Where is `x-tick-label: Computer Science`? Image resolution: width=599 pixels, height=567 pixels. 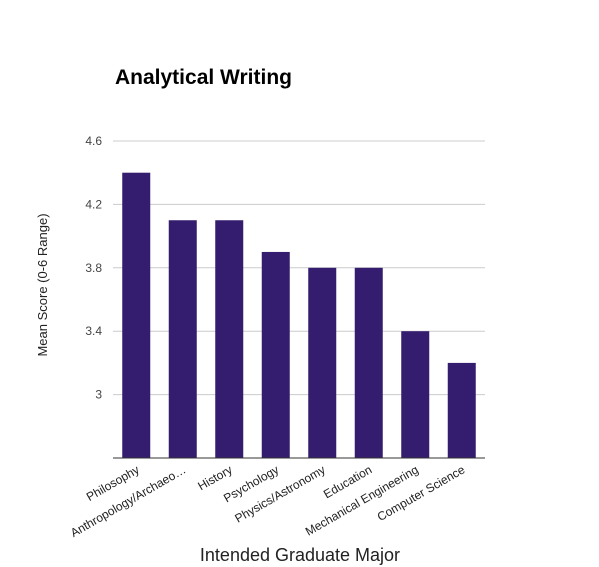 x-tick-label: Computer Science is located at coordinates (421, 493).